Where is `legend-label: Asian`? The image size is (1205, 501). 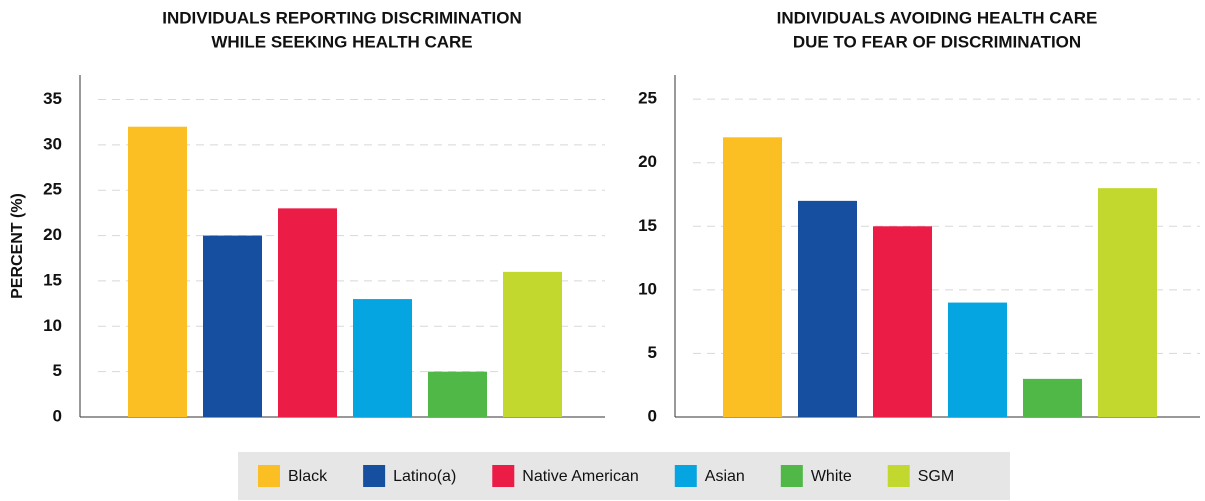
legend-label: Asian is located at coordinates (725, 476).